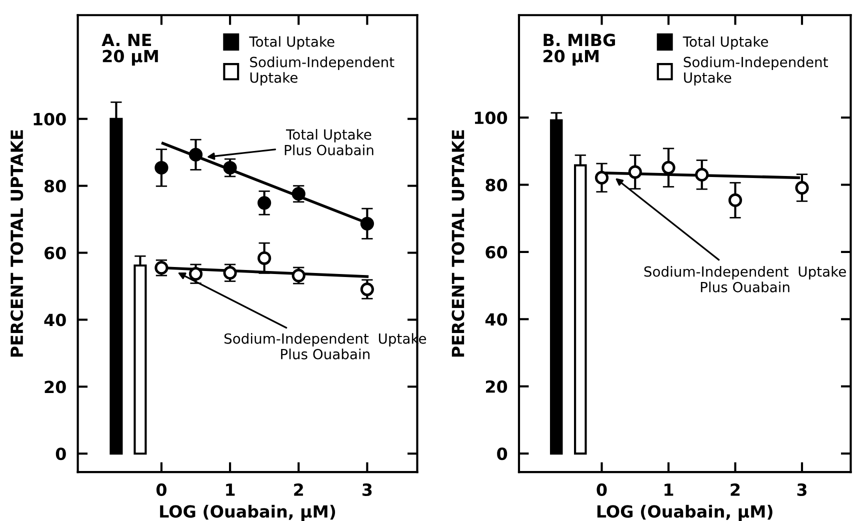 Image resolution: width=855 pixels, height=521 pixels. I want to click on annotation: Sodium-Independent Uptake Plus Ouabain, so click(745, 279).